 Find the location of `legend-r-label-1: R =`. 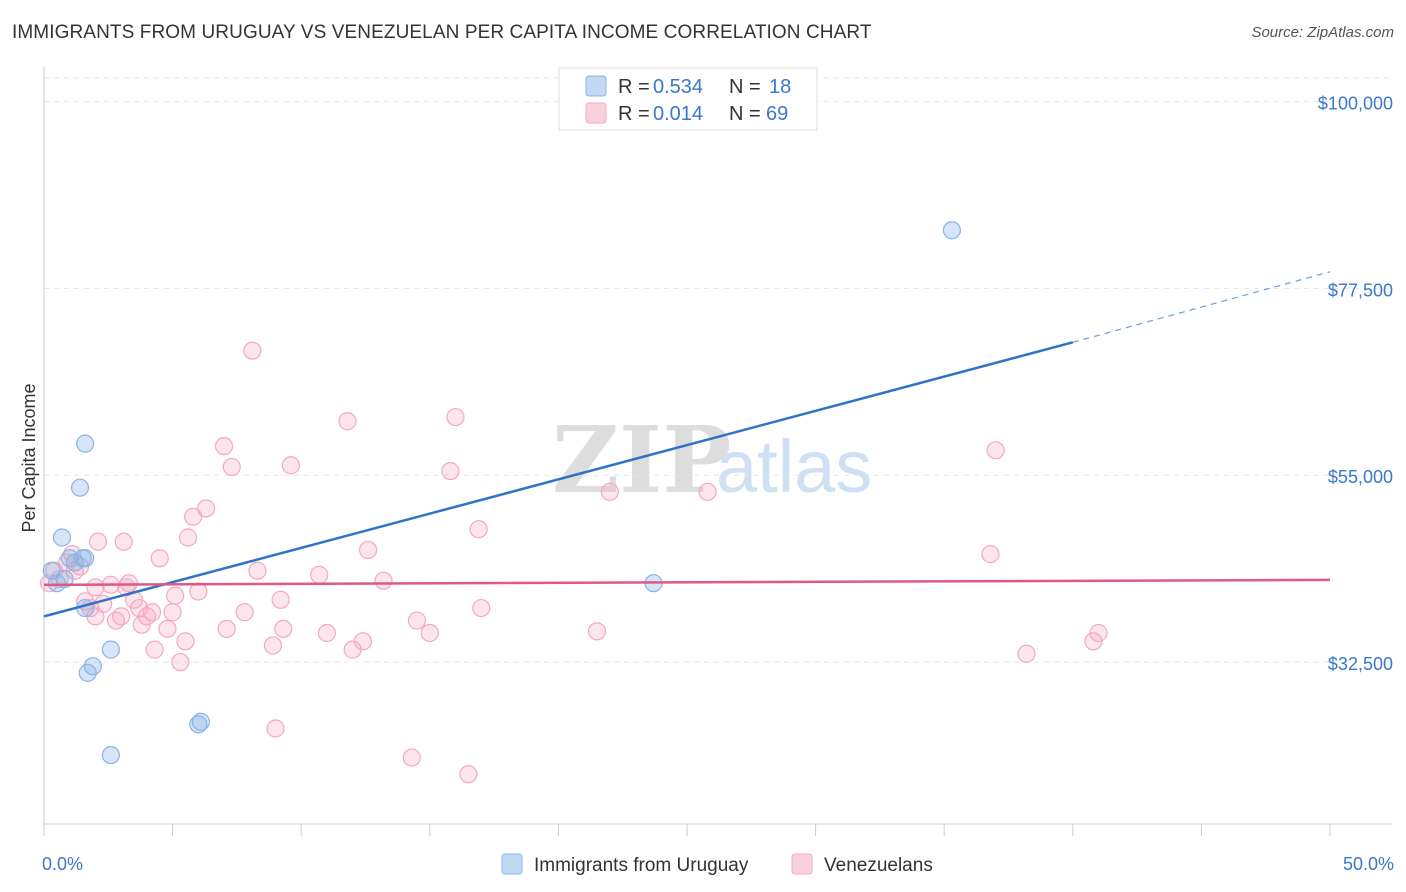

legend-r-label-1: R = is located at coordinates (634, 87).